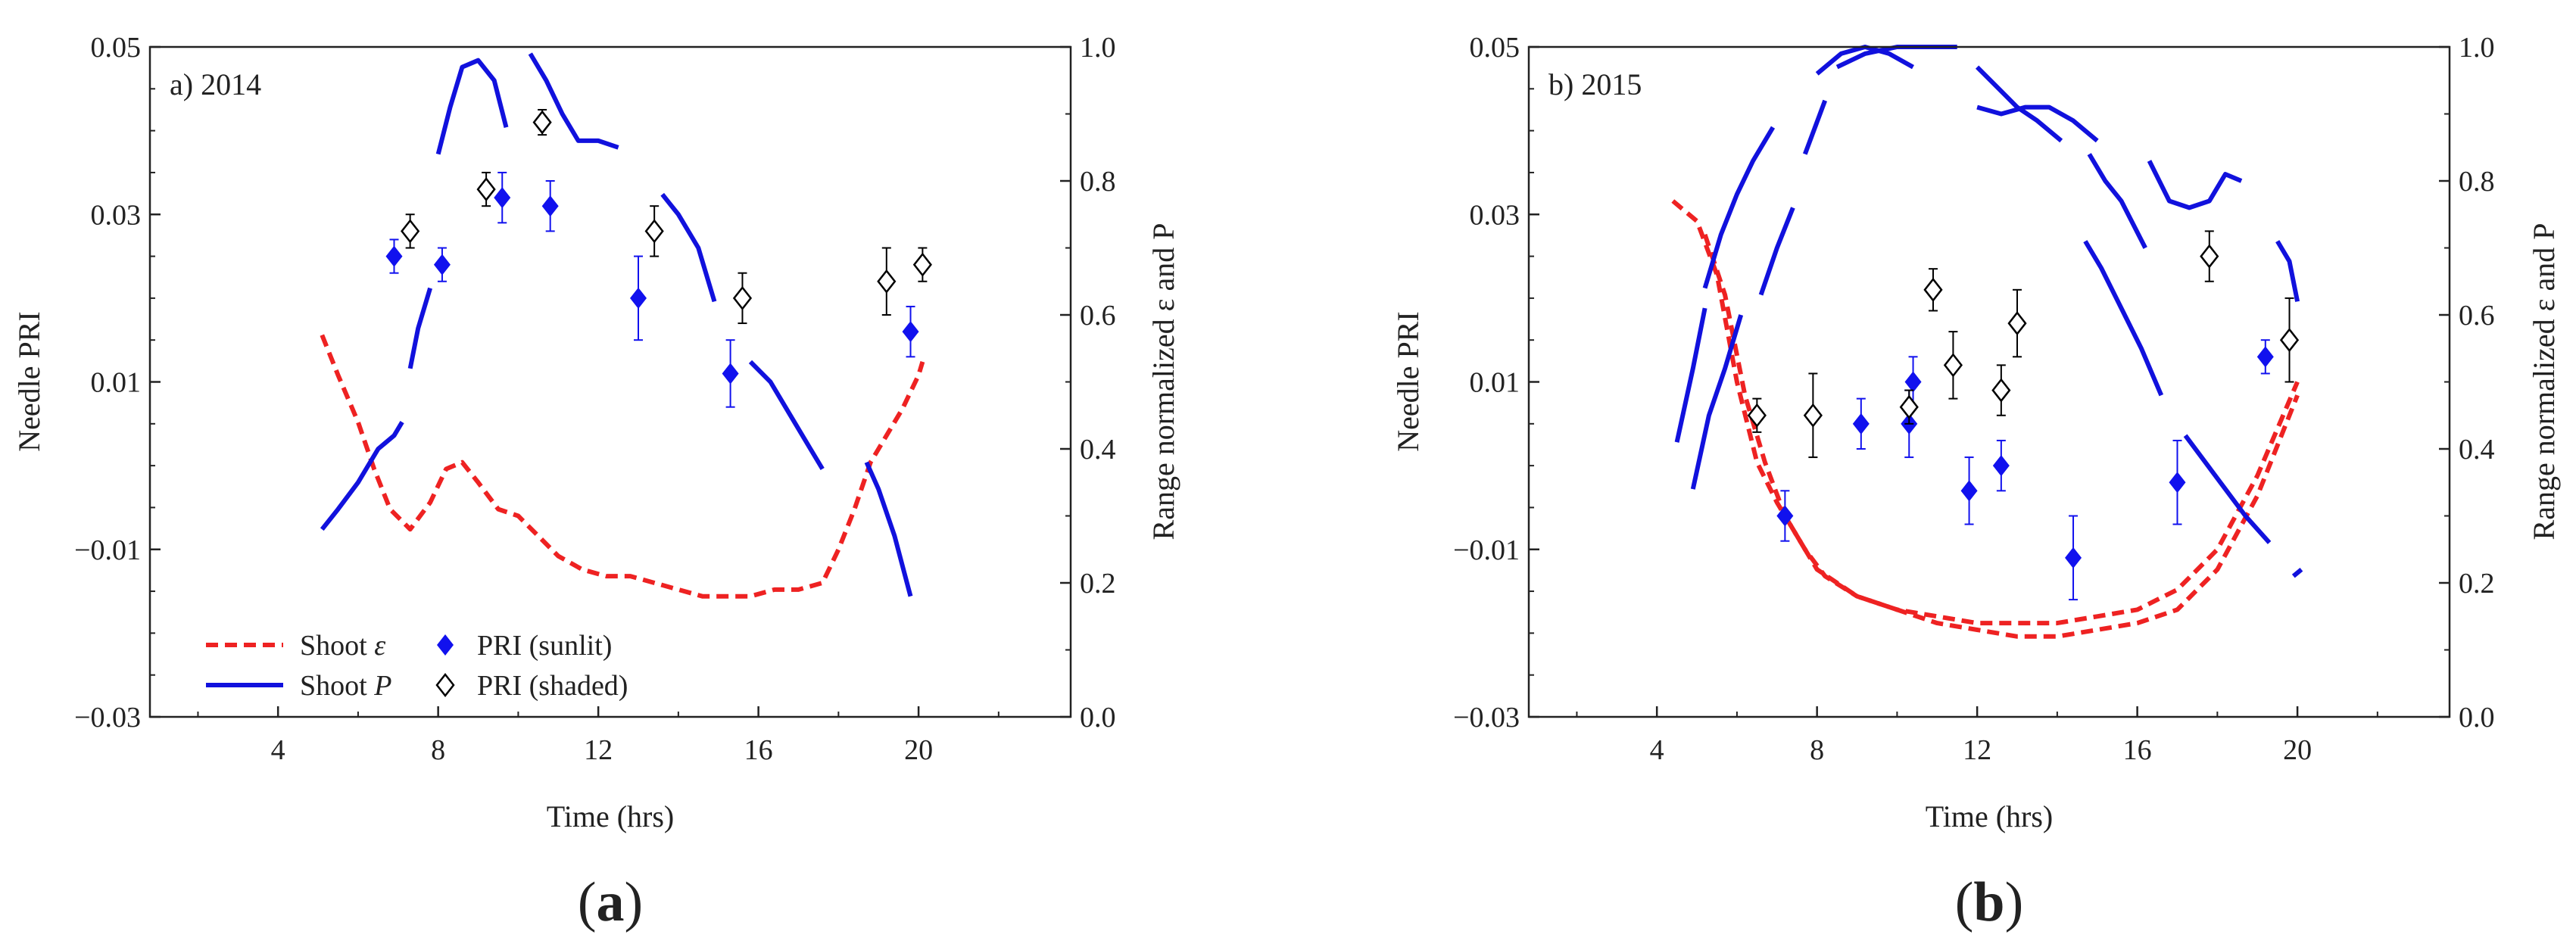 This screenshot has width=2576, height=947. I want to click on plot-area-2014, so click(626, 325).